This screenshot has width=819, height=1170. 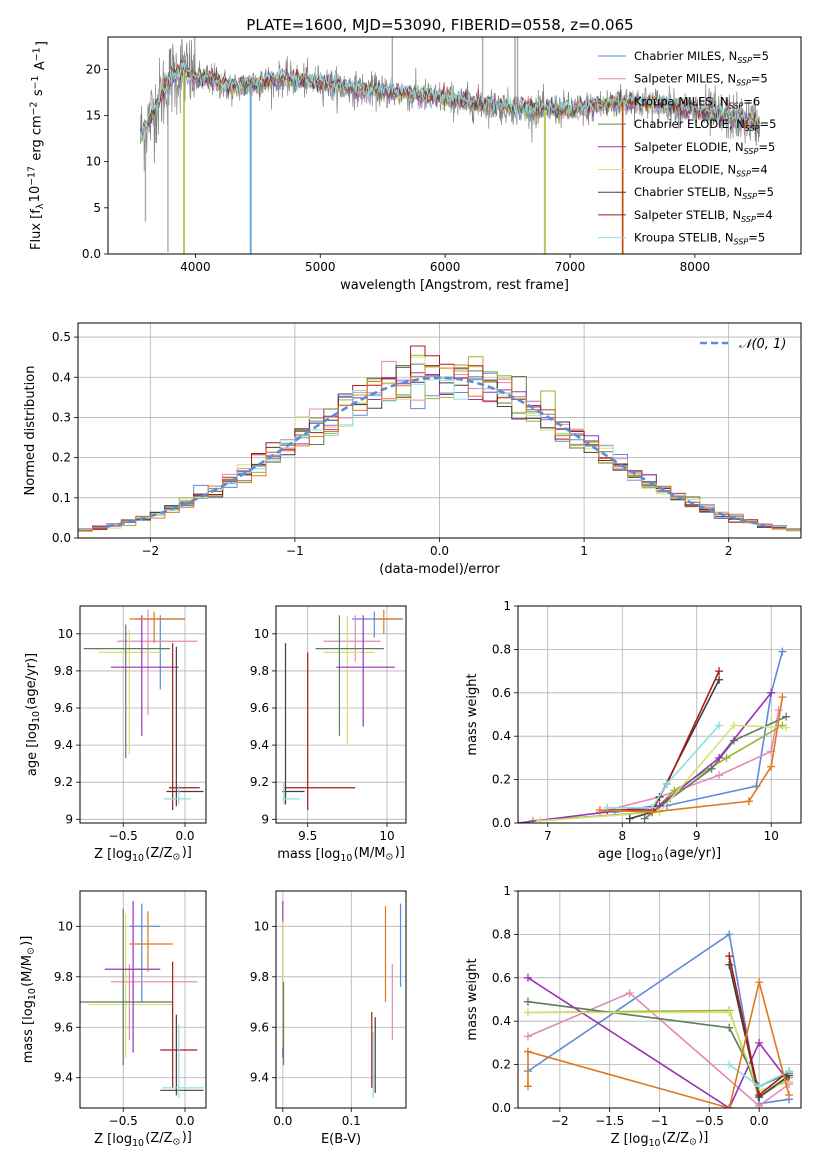 What do you see at coordinates (195, 267) in the screenshot?
I see `x-tick-label: 4000` at bounding box center [195, 267].